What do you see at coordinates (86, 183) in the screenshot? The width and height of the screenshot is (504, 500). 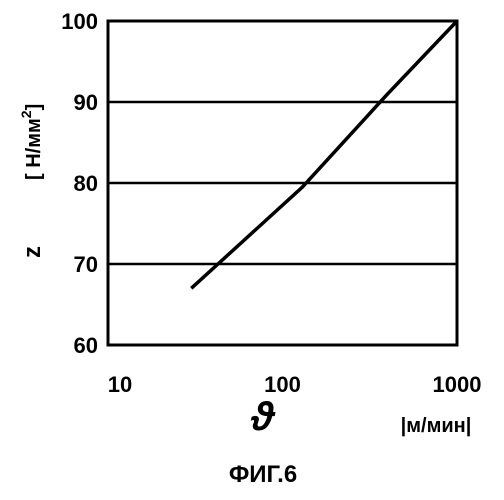 I see `y-tick-label-80: 80` at bounding box center [86, 183].